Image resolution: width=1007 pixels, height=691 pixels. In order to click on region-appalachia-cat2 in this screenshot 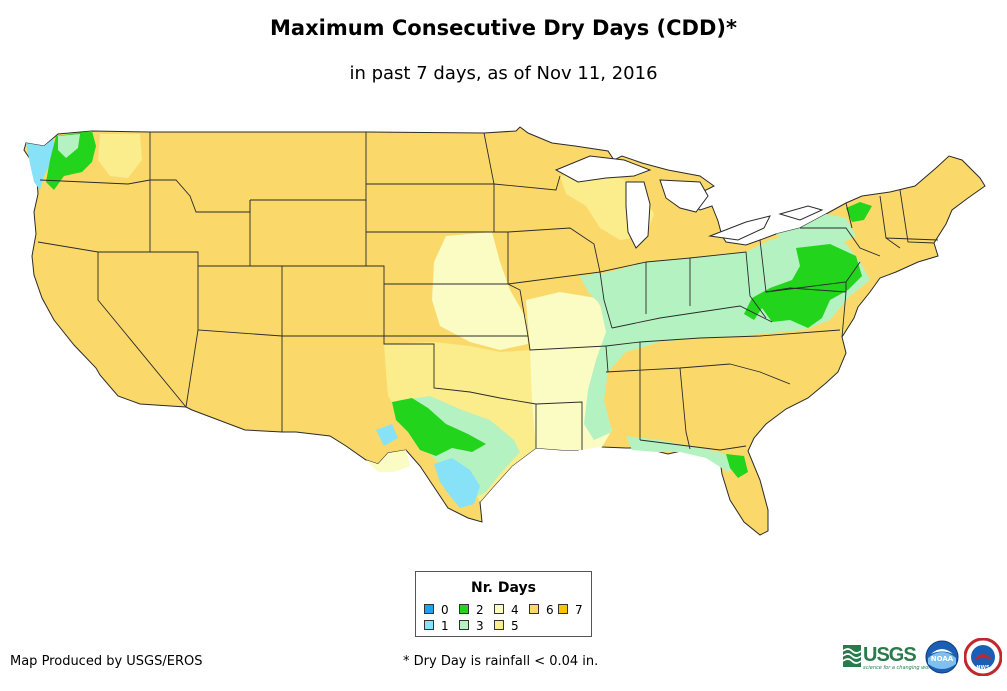, I will do `click(803, 286)`.